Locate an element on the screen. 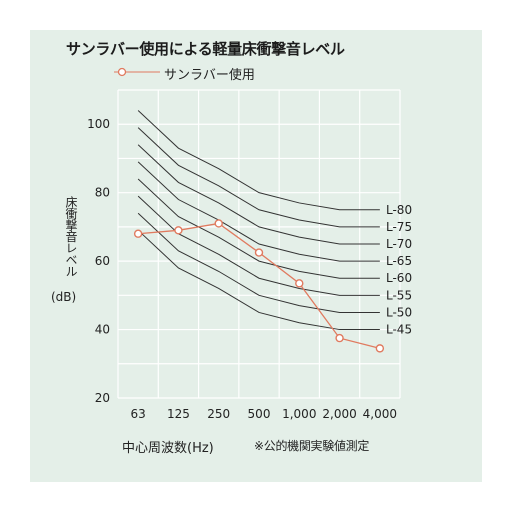 The image size is (512, 512). legend-label: サンラバー使用 is located at coordinates (209, 75).